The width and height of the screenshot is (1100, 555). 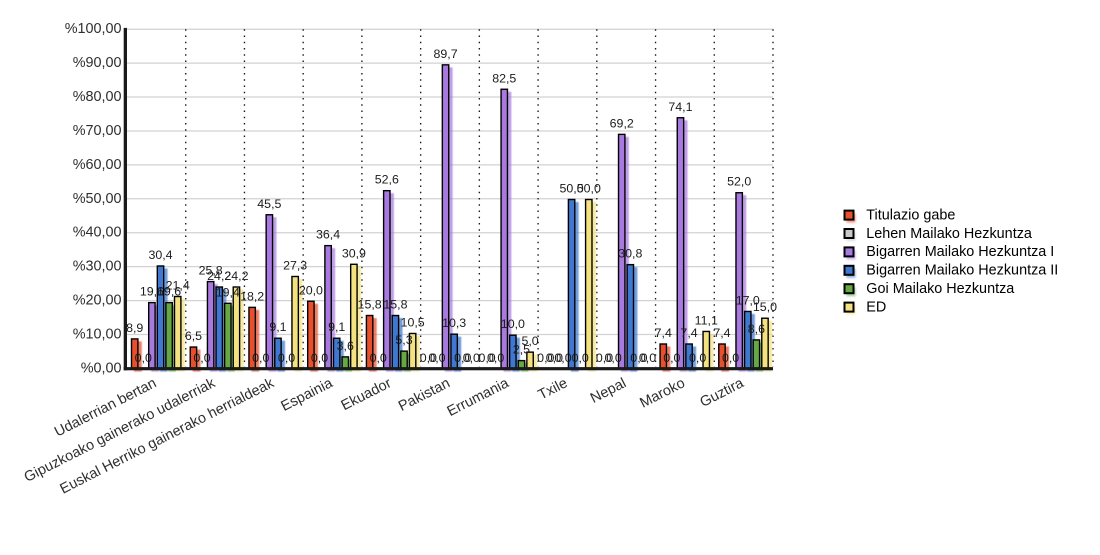 What do you see at coordinates (756, 329) in the screenshot?
I see `svg-text: 8,6` at bounding box center [756, 329].